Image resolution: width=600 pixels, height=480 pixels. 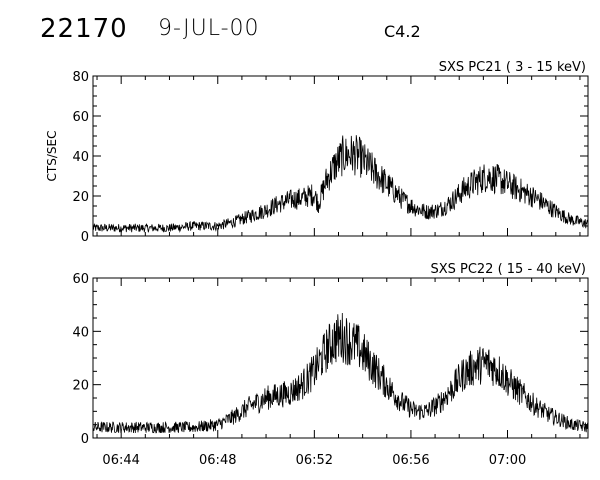 I want to click on flare-class: C4.2, so click(x=402, y=31).